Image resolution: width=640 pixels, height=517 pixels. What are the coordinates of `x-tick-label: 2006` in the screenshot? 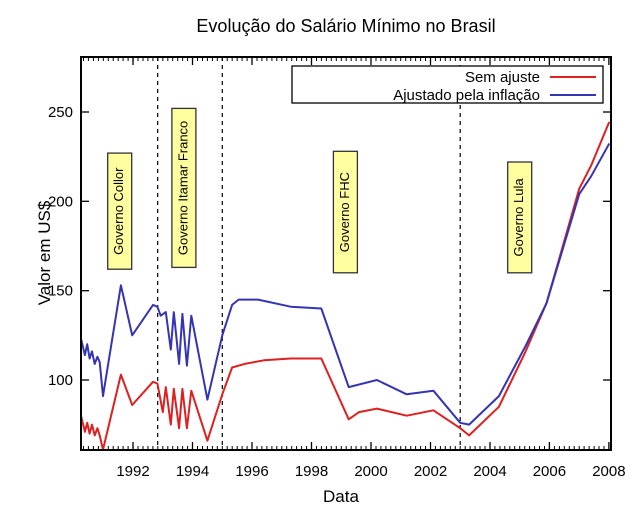 It's located at (549, 471).